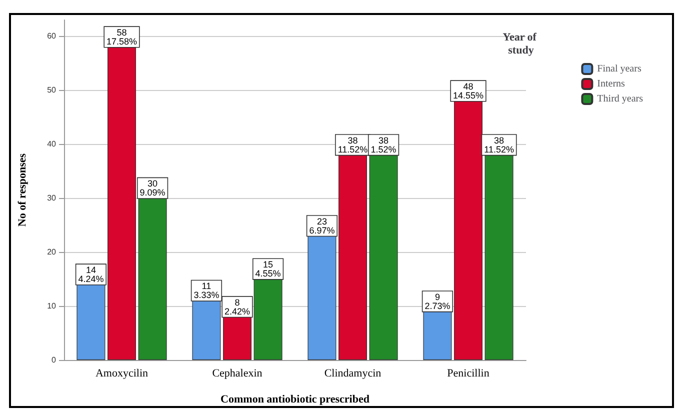 The height and width of the screenshot is (410, 678). Describe the element at coordinates (353, 374) in the screenshot. I see `x-tick-label: Clindamycin` at that location.